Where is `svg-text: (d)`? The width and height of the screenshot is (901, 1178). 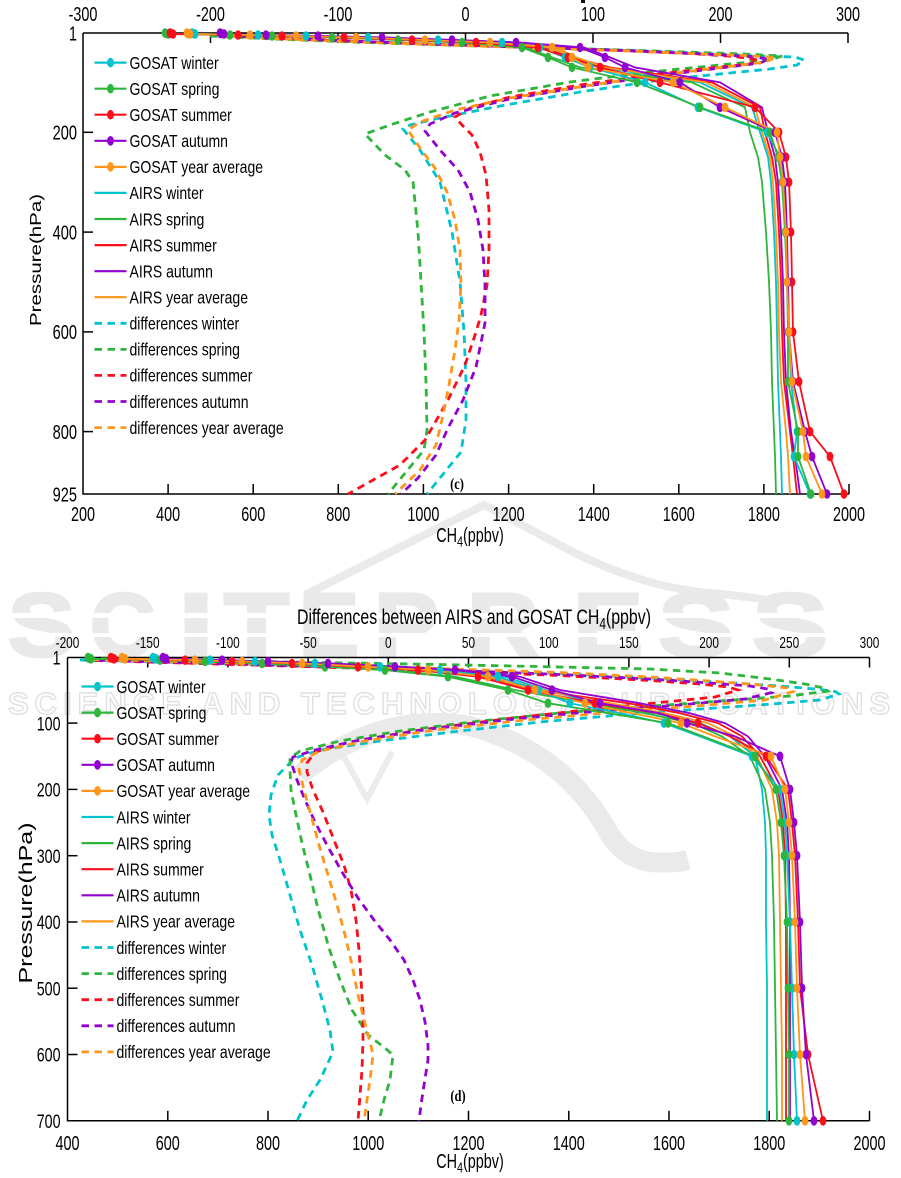 svg-text: (d) is located at coordinates (457, 1097).